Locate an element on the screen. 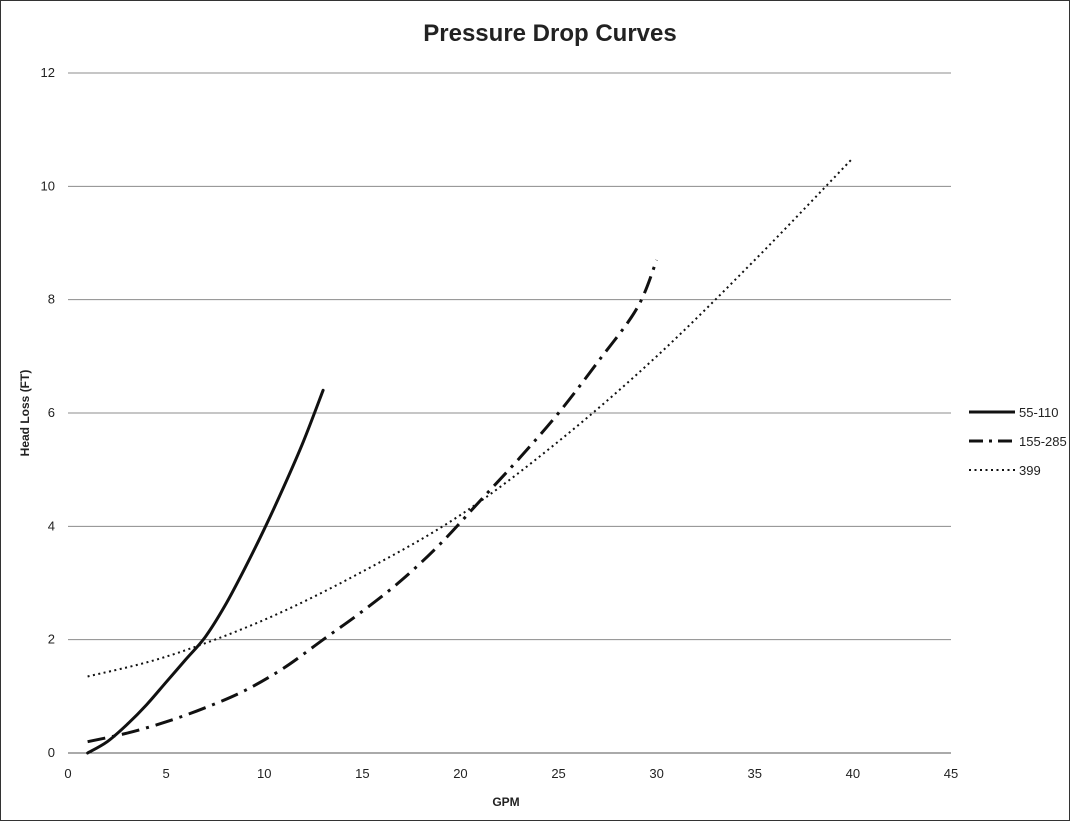  x-tick-label: 10 is located at coordinates (264, 773).